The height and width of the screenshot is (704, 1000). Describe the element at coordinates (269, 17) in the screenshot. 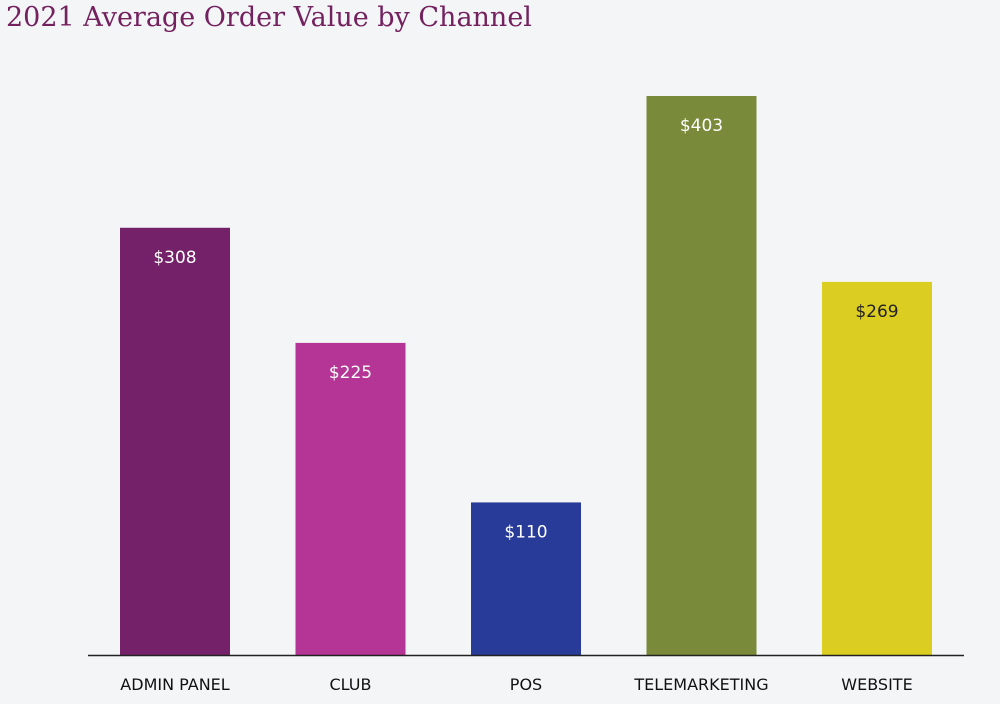

I see `chart-title: 2021 Average Order Value by Channel` at that location.